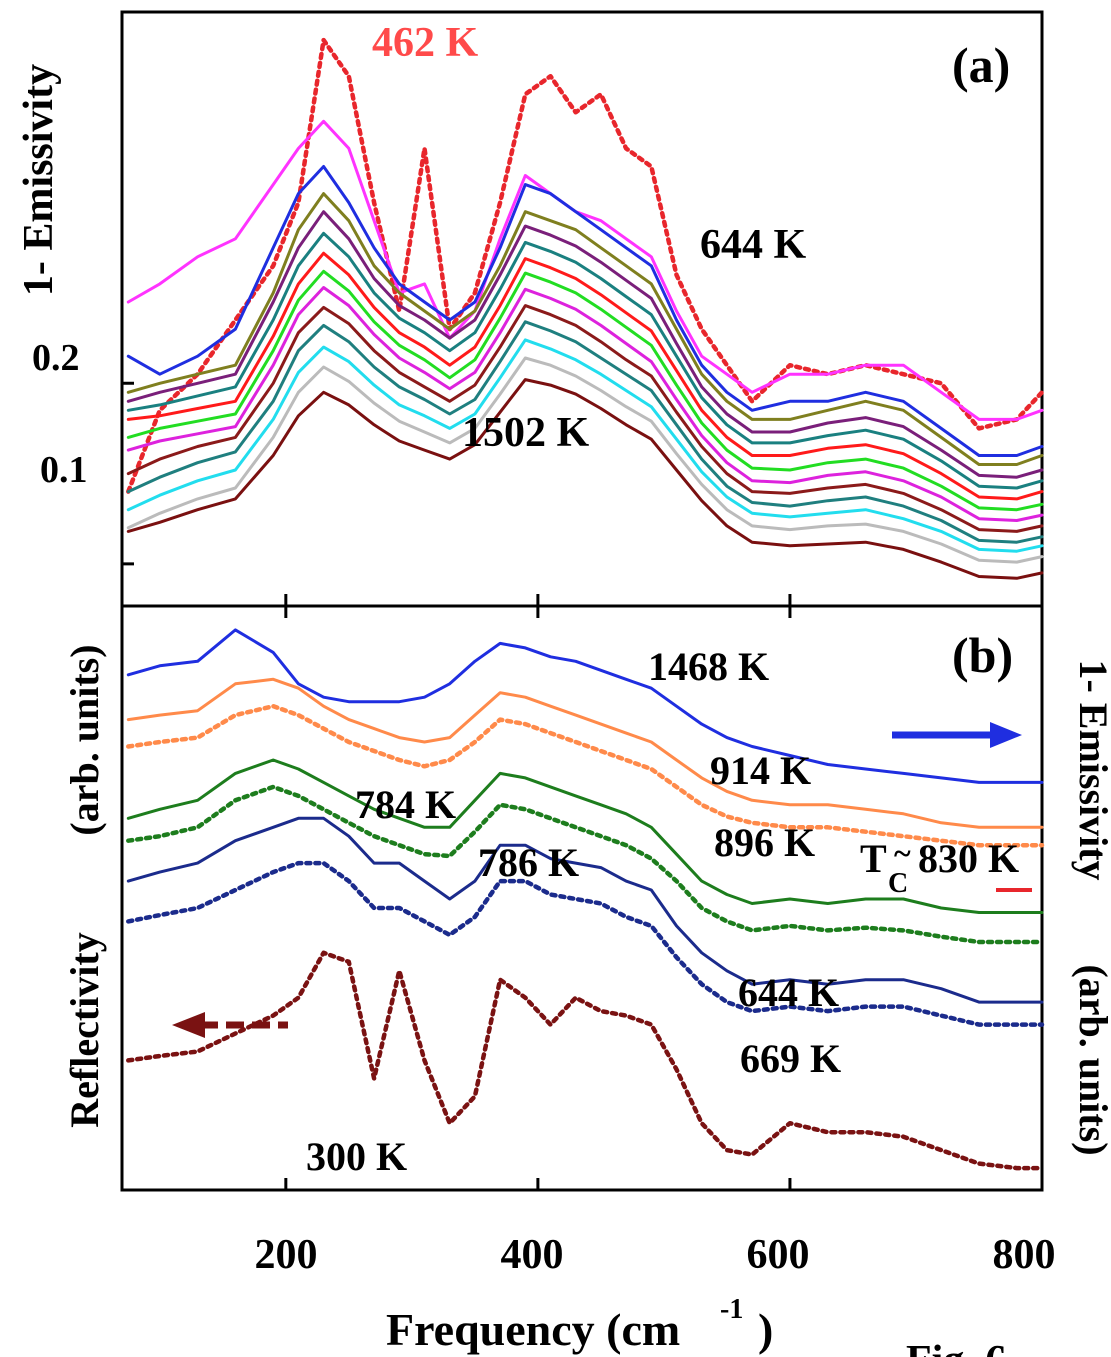  I want to click on panel-b-ylabel-left-units: (arb. units), so click(84, 739).